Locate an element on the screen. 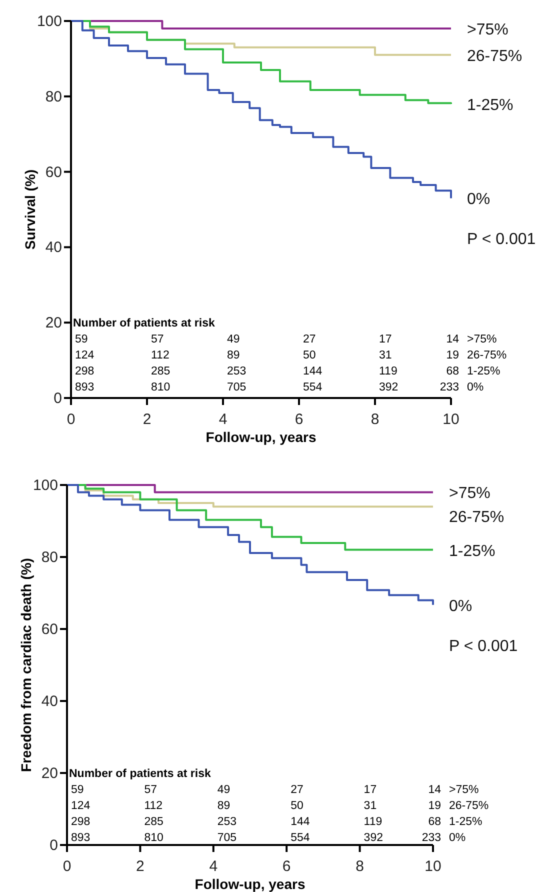 This screenshot has height=892, width=548. y-axis-title: Freedom from cardiac death (%) is located at coordinates (26, 665).